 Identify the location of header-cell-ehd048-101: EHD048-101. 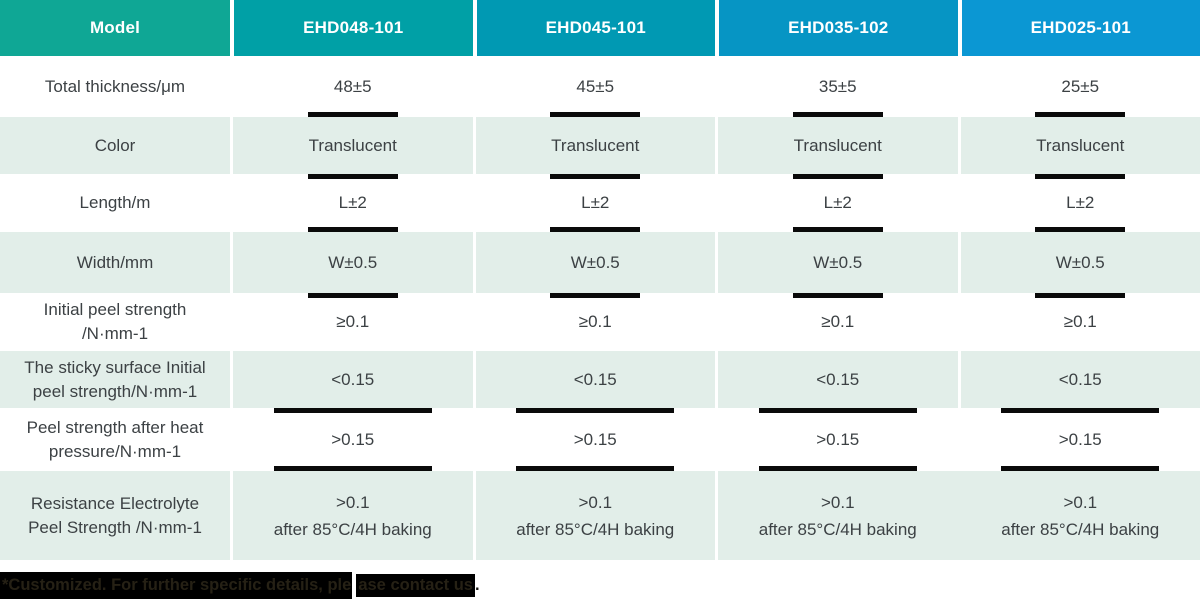
(351, 28).